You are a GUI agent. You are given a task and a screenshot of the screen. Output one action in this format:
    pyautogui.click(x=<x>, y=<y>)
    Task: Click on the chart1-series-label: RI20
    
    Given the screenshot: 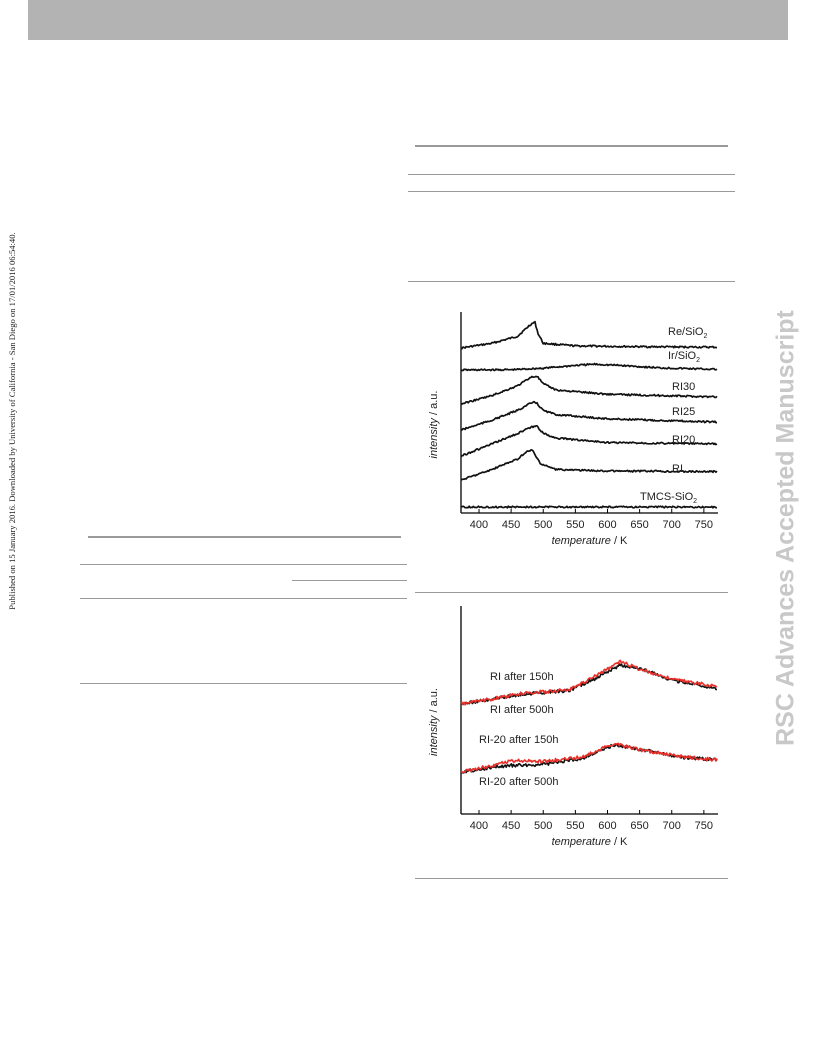 What is the action you would take?
    pyautogui.click(x=683, y=440)
    